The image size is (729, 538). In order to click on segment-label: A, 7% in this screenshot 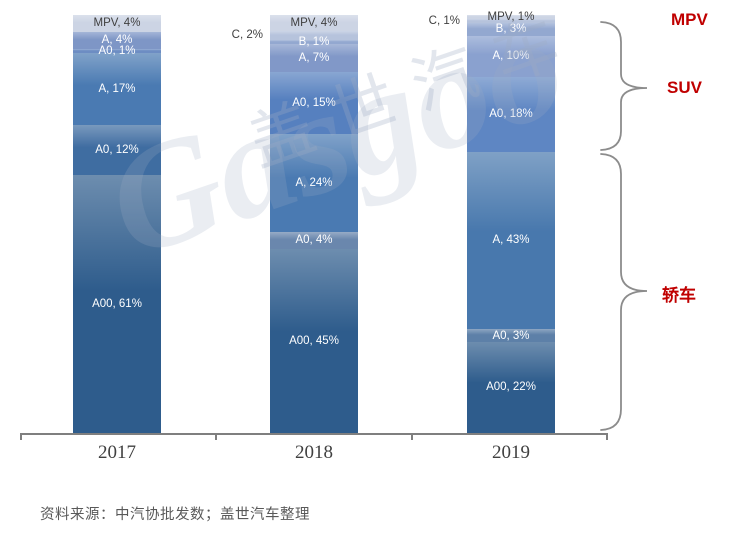, I will do `click(314, 58)`.